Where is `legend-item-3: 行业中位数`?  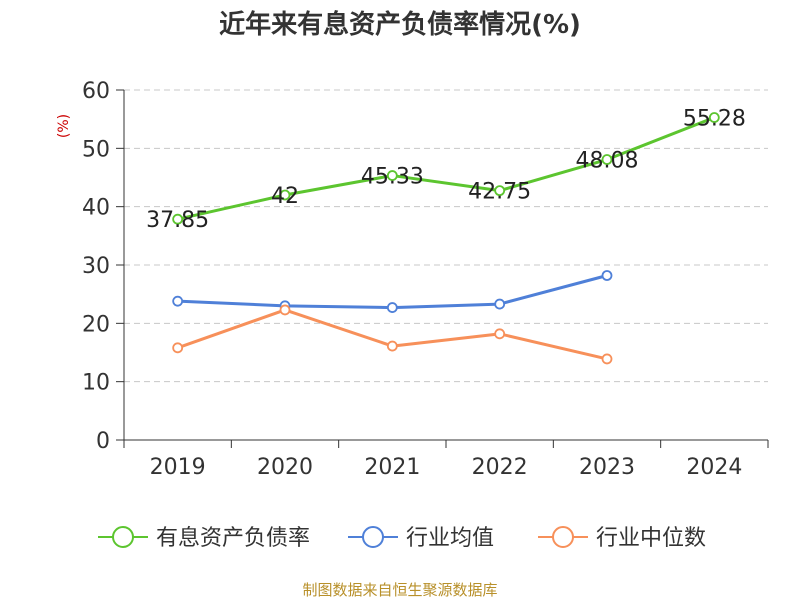
legend-item-3: 行业中位数 is located at coordinates (622, 538).